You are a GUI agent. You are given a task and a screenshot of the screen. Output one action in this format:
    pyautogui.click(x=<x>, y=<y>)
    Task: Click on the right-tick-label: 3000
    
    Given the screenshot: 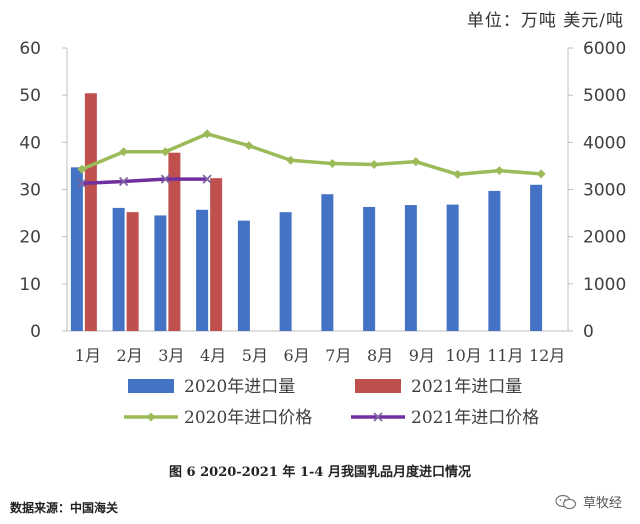 What is the action you would take?
    pyautogui.click(x=604, y=191)
    